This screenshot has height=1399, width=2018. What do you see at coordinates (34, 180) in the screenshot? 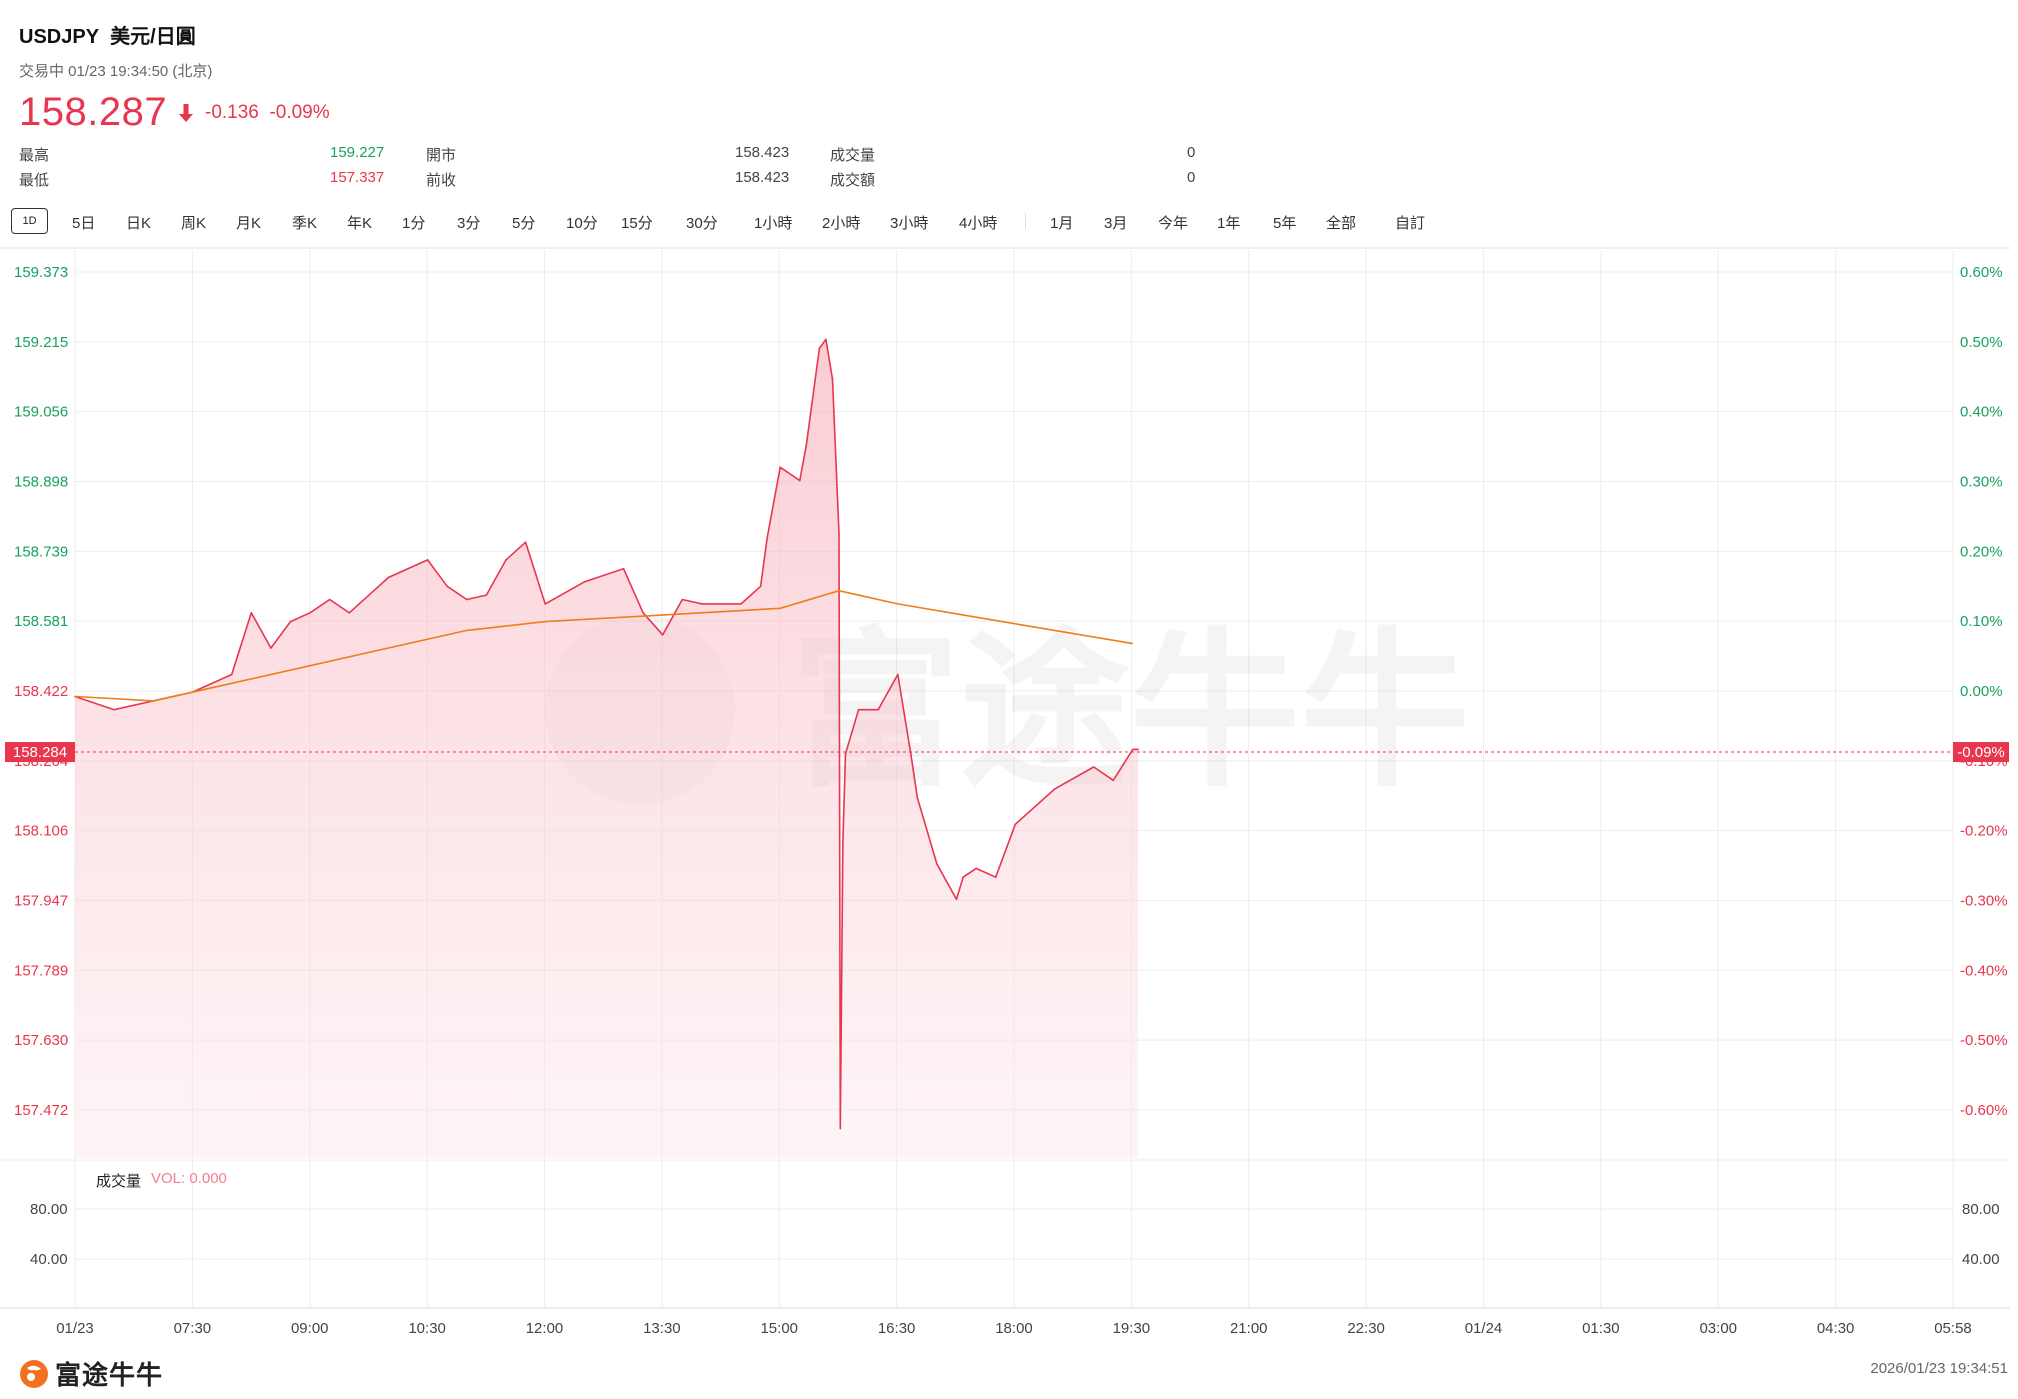
I see `low-label: 最低` at bounding box center [34, 180].